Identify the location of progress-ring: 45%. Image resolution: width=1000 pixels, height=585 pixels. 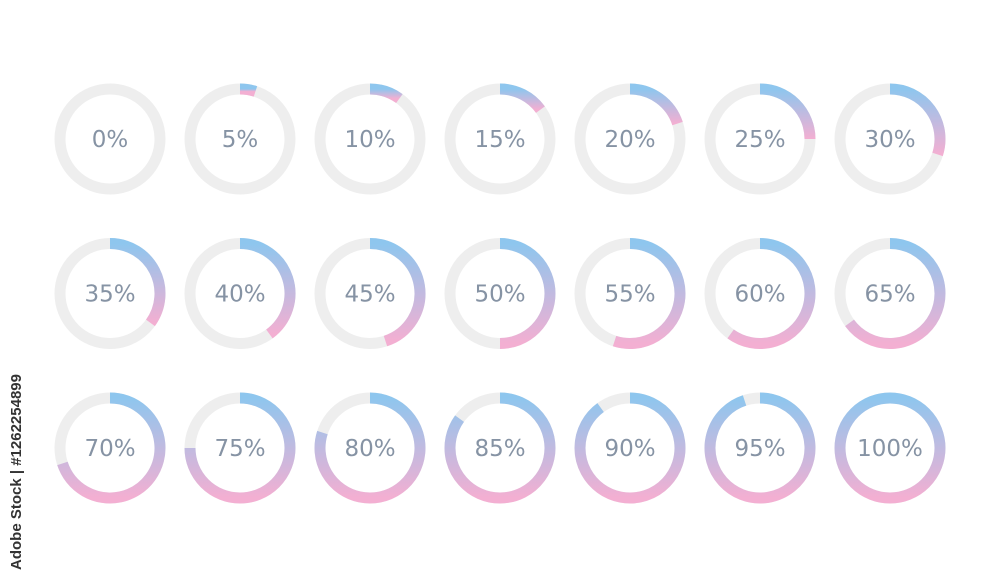
(370, 293).